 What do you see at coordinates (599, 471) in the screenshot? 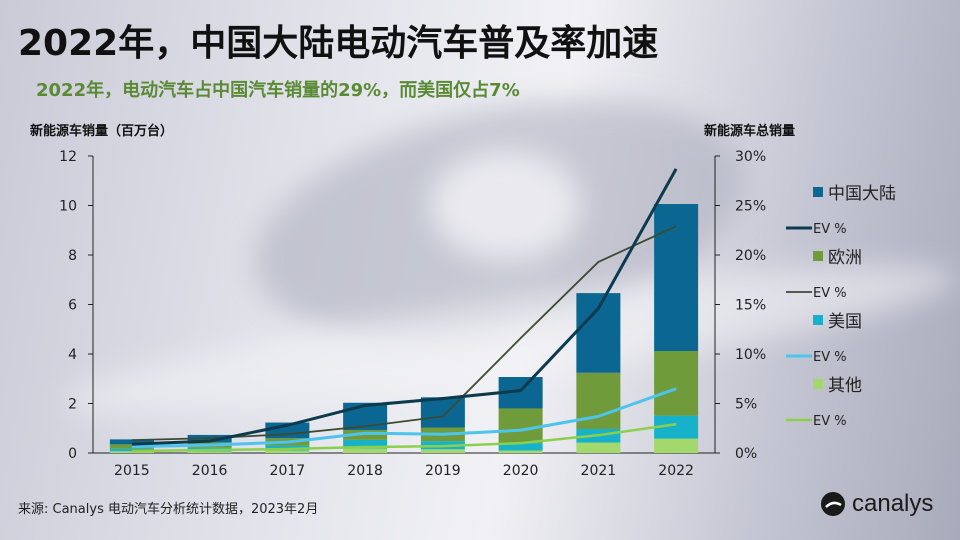
I see `x-tick-label: 2021` at bounding box center [599, 471].